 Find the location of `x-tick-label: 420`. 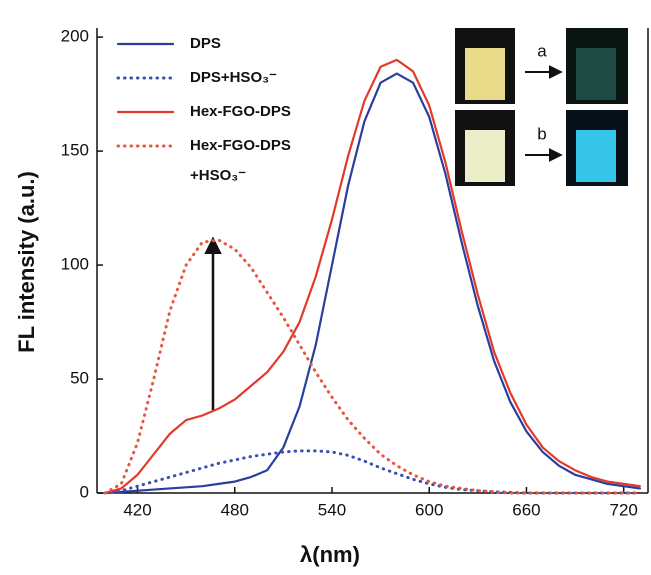

x-tick-label: 420 is located at coordinates (137, 509).